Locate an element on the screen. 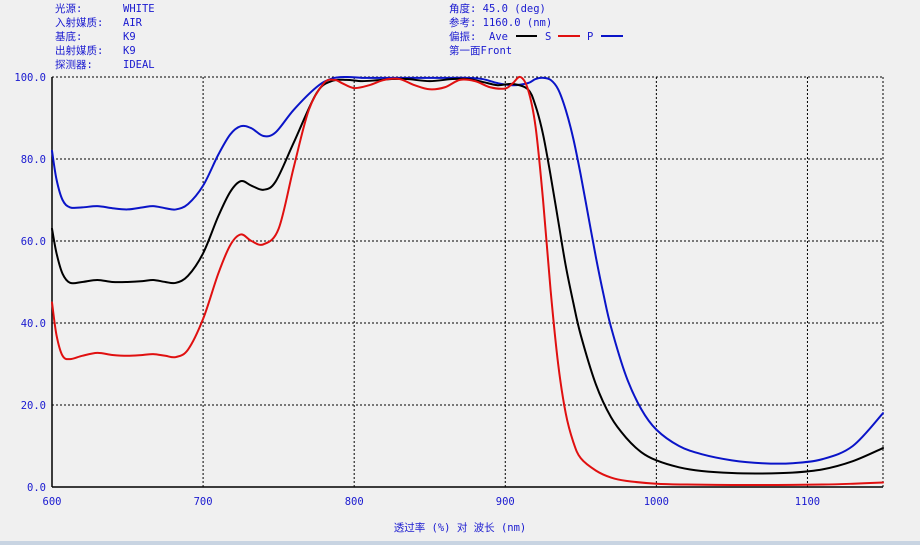 The width and height of the screenshot is (920, 545). info-value: WHITE is located at coordinates (139, 9).